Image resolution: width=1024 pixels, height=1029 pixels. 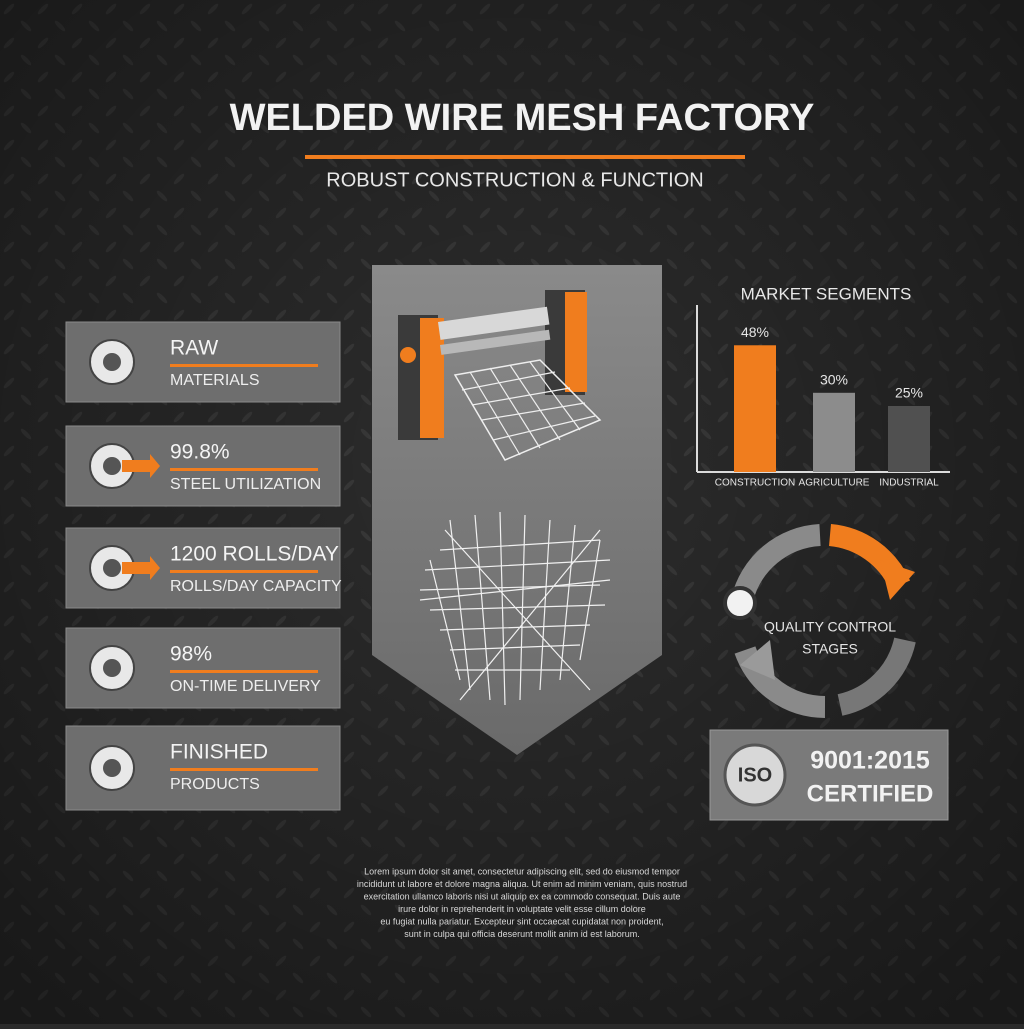 I want to click on card-subtitle: STEEL UTILIZATION, so click(x=245, y=484).